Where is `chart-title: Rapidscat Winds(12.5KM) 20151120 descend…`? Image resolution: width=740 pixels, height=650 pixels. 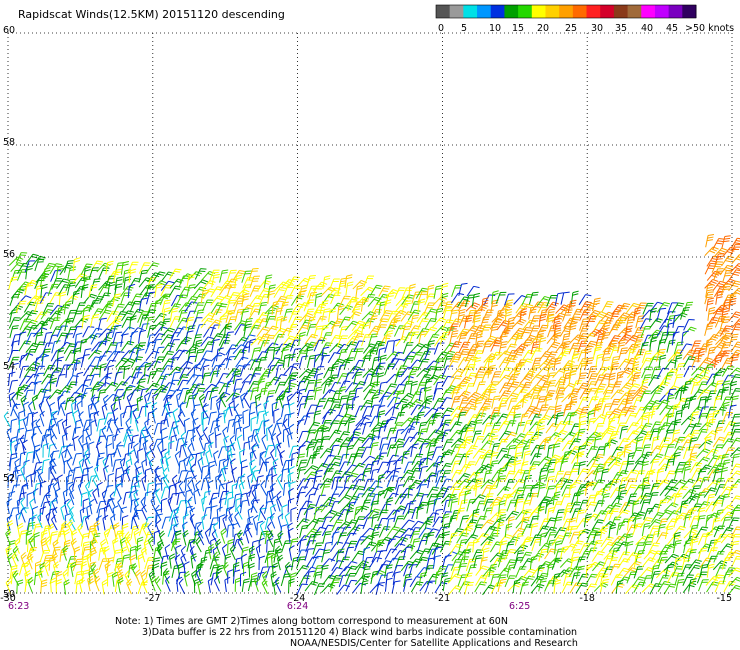
chart-title: Rapidscat Winds(12.5KM) 20151120 descend… is located at coordinates (151, 14).